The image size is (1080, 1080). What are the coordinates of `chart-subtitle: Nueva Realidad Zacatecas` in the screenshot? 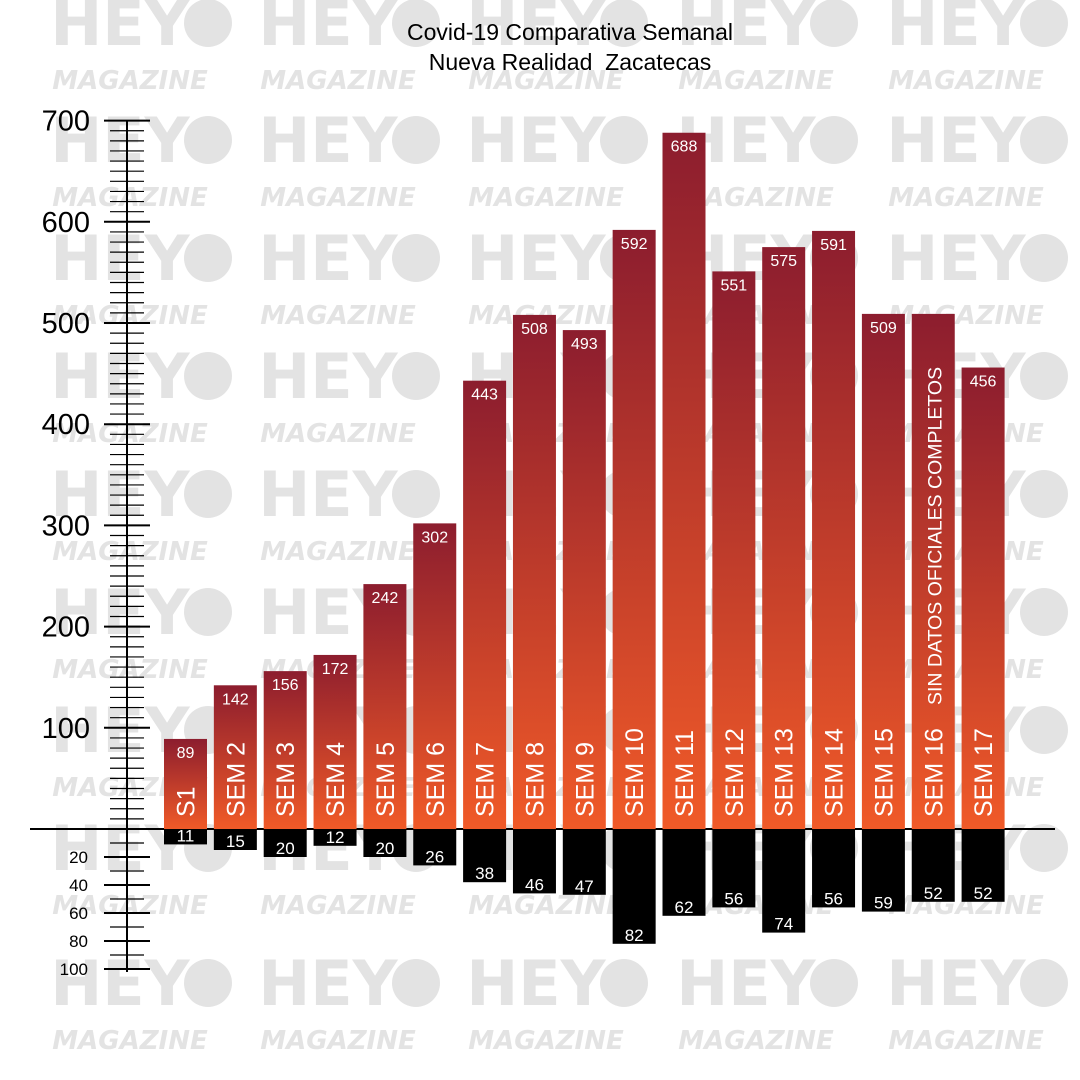 It's located at (570, 62).